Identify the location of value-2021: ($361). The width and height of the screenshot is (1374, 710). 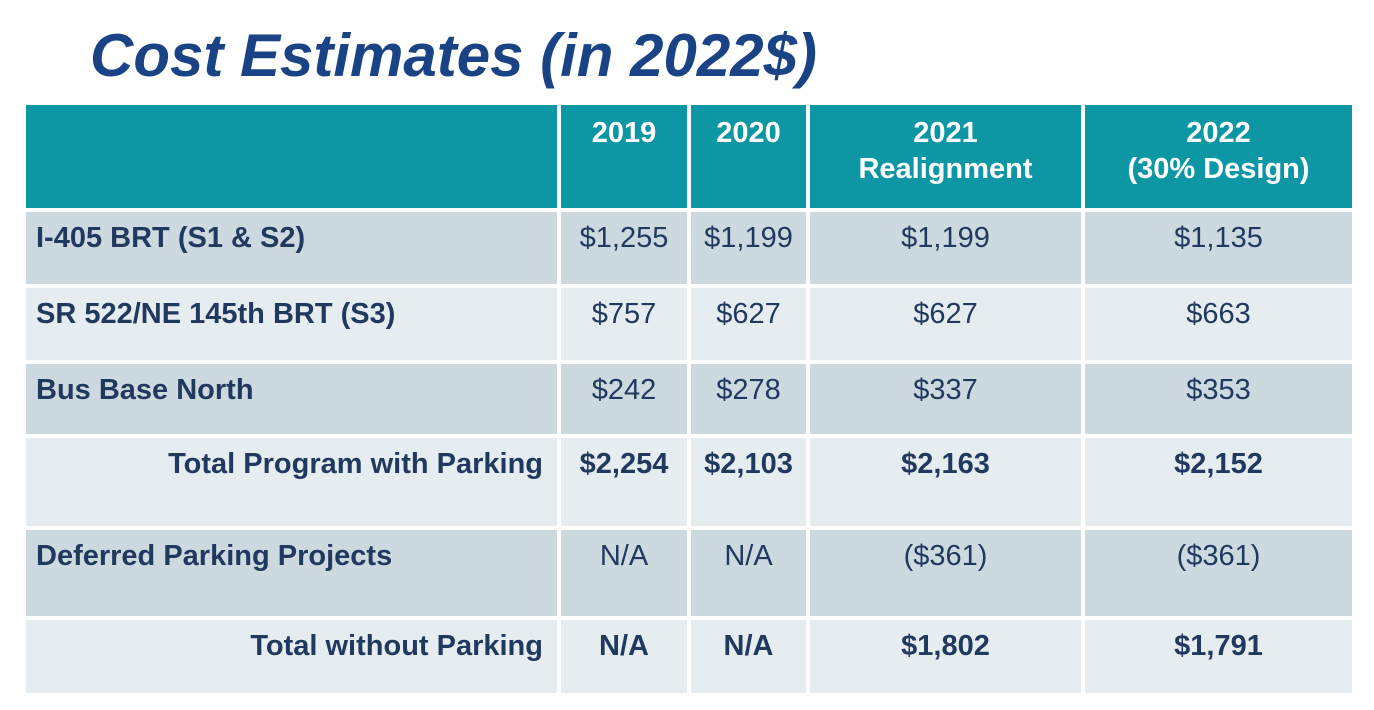
(945, 573).